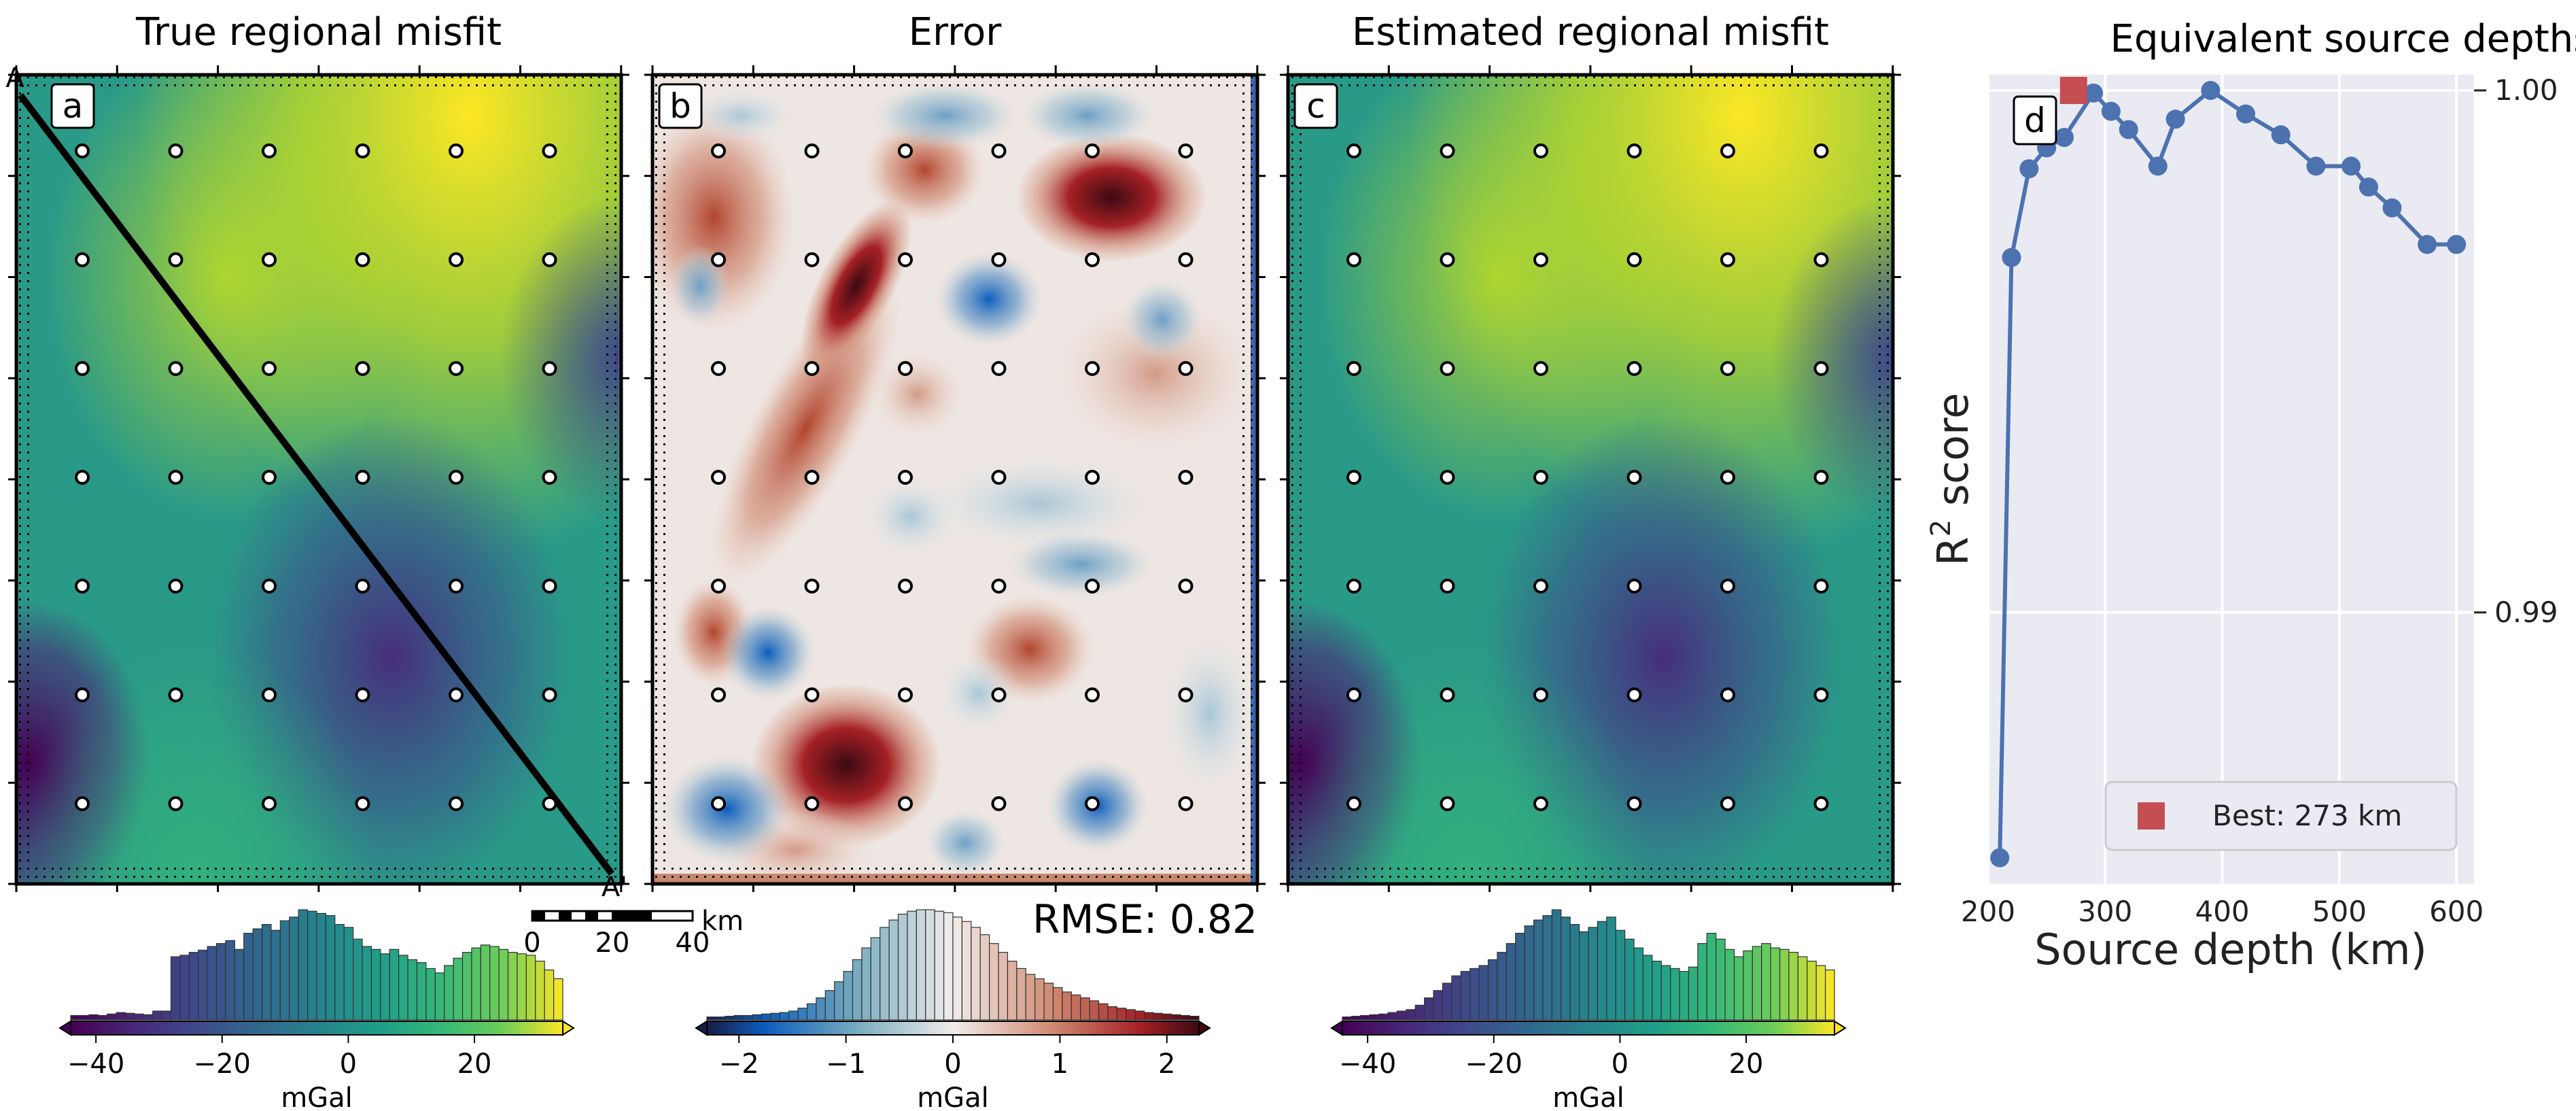 This screenshot has width=2576, height=1111. What do you see at coordinates (2230, 949) in the screenshot?
I see `chart-xlabel: Source depth (km)` at bounding box center [2230, 949].